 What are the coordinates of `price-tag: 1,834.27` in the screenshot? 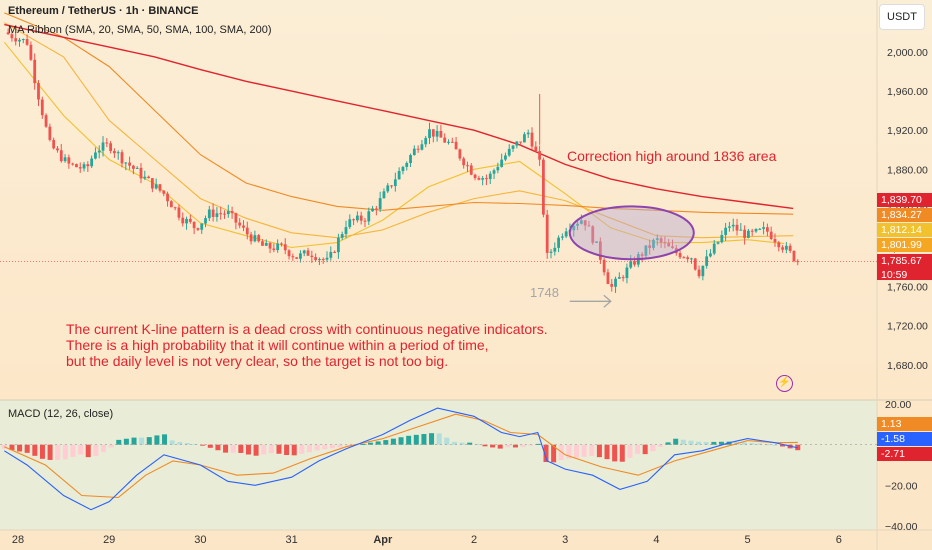 It's located at (904, 215).